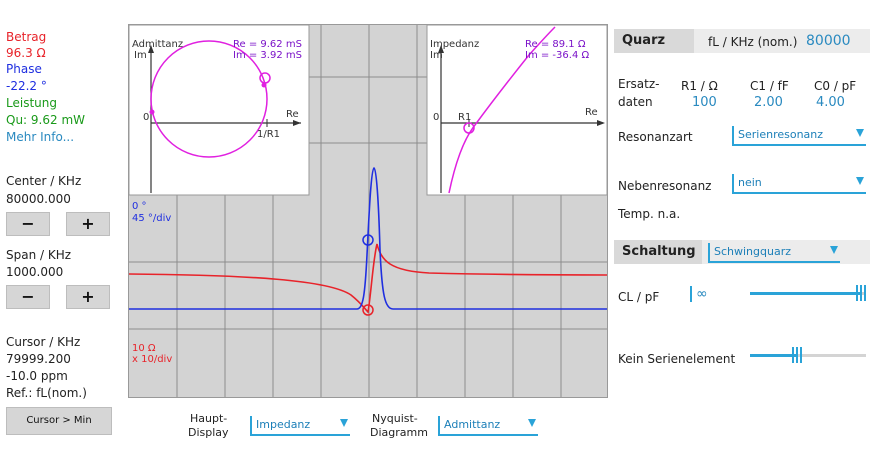  What do you see at coordinates (464, 117) in the screenshot?
I see `impedanz-r1: R1` at bounding box center [464, 117].